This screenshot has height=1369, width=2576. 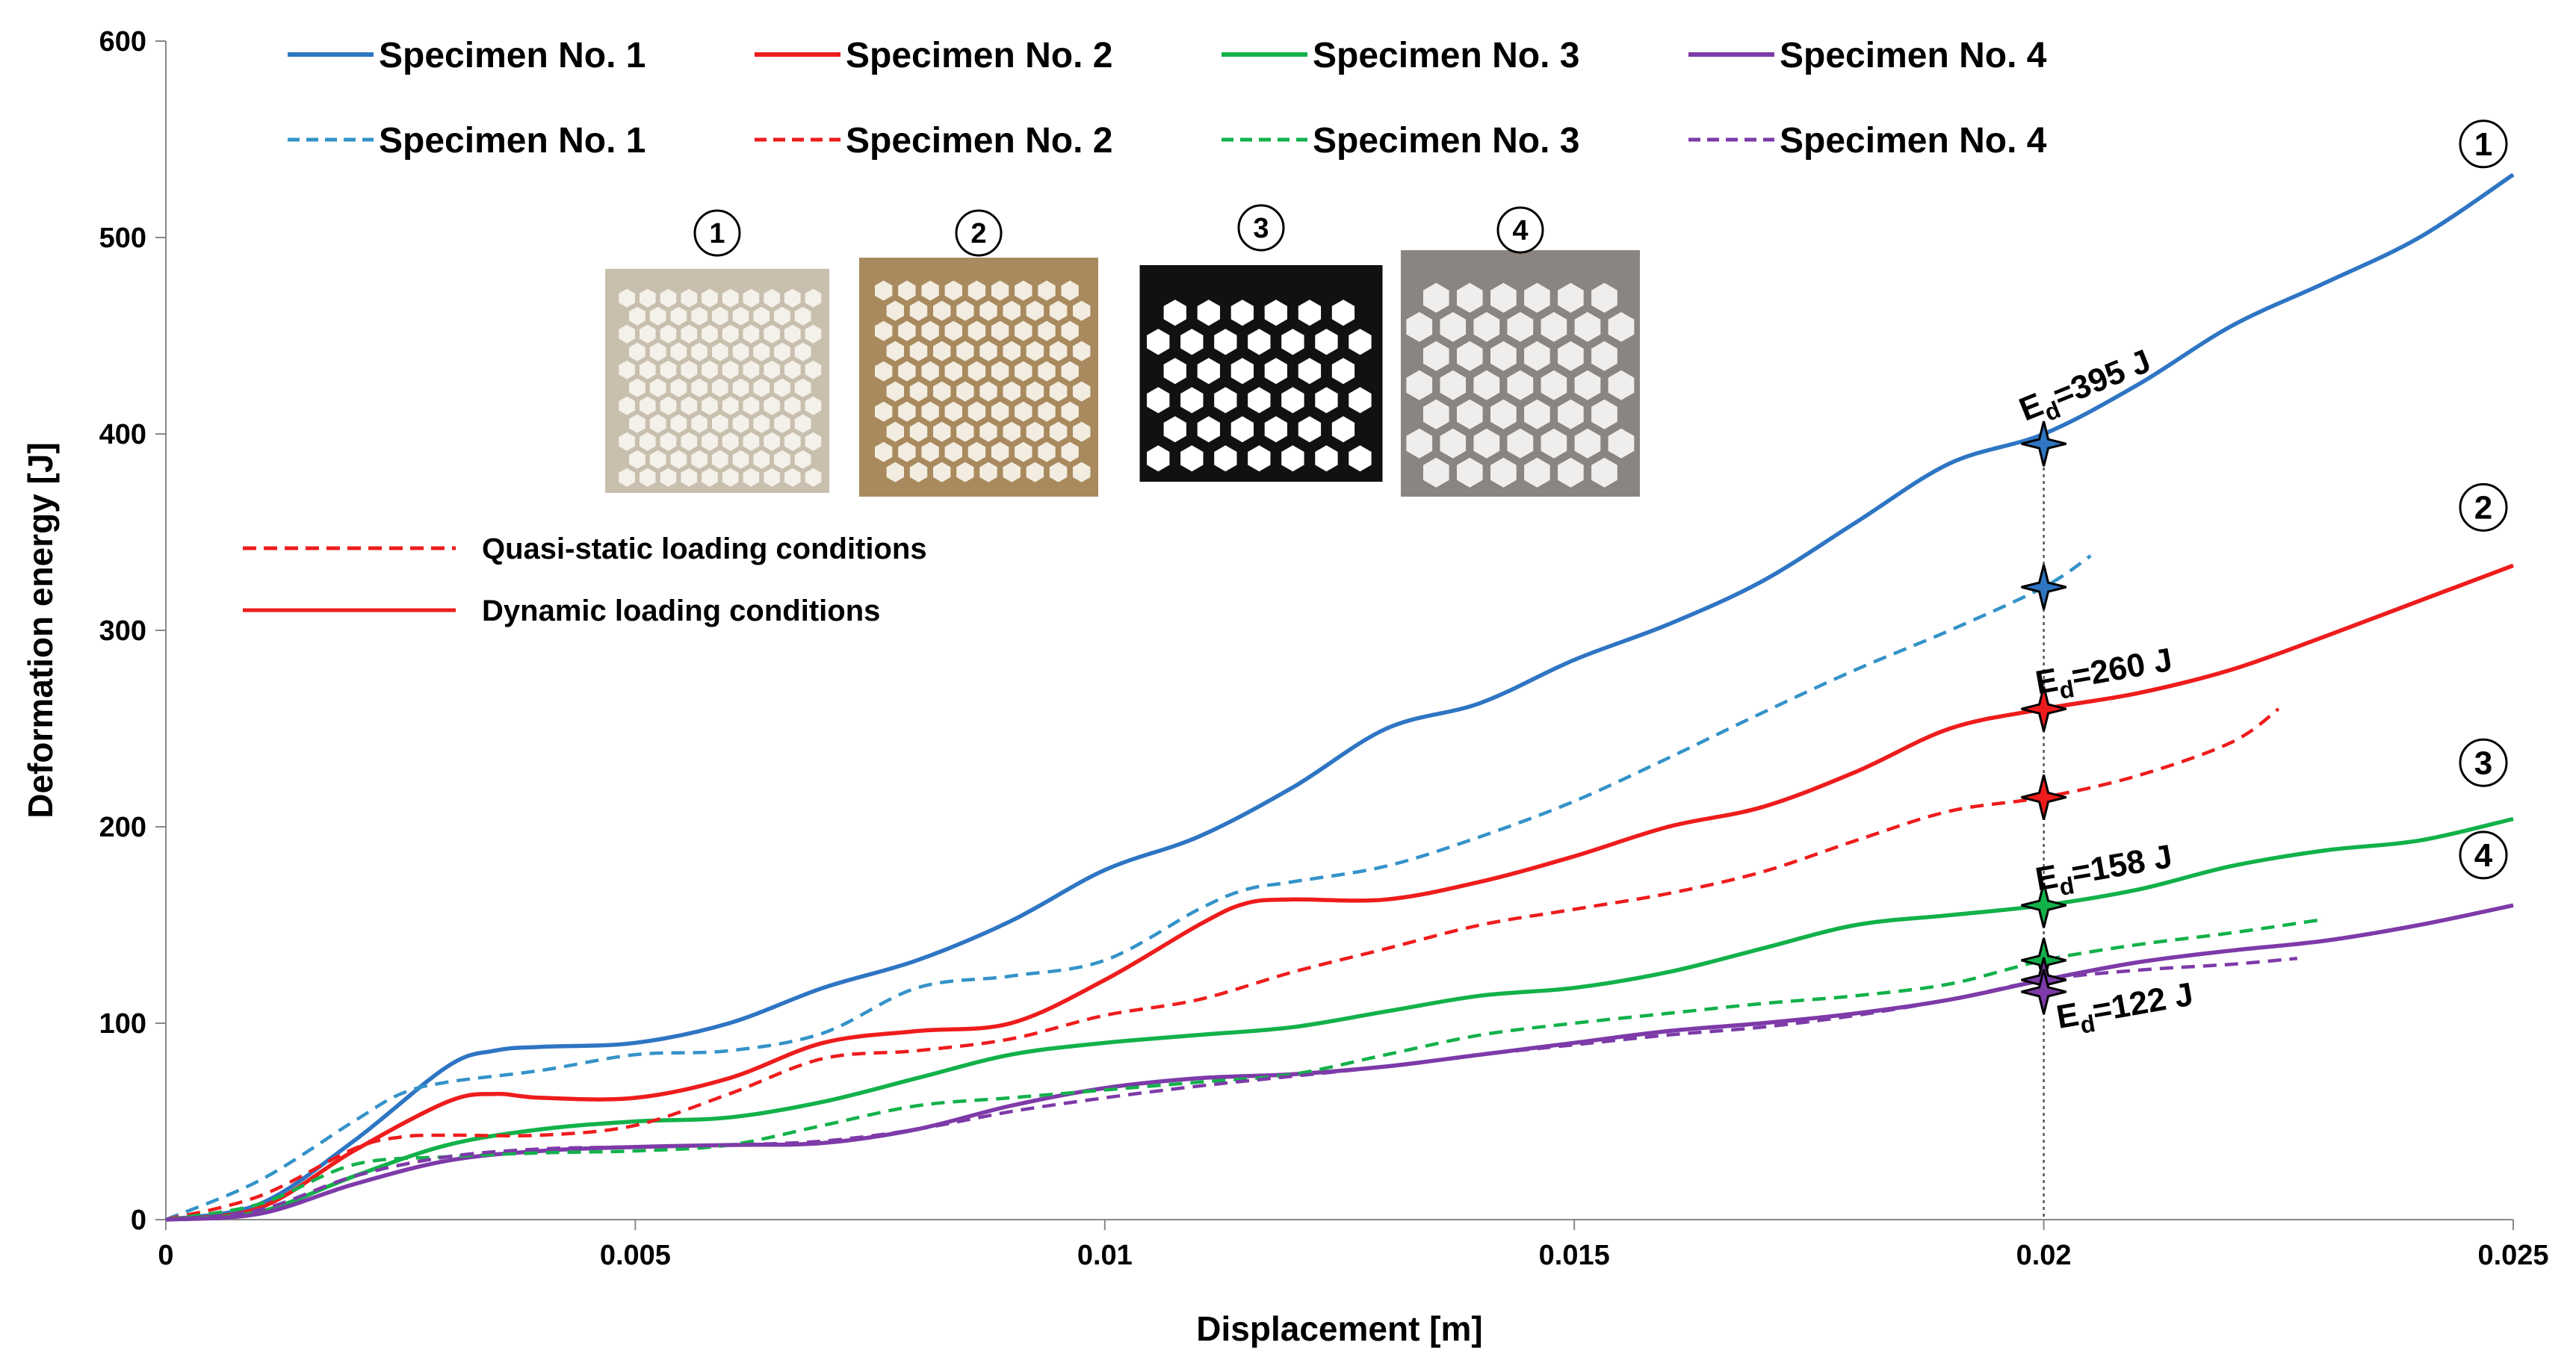 What do you see at coordinates (122, 631) in the screenshot?
I see `y-tick-label: 300` at bounding box center [122, 631].